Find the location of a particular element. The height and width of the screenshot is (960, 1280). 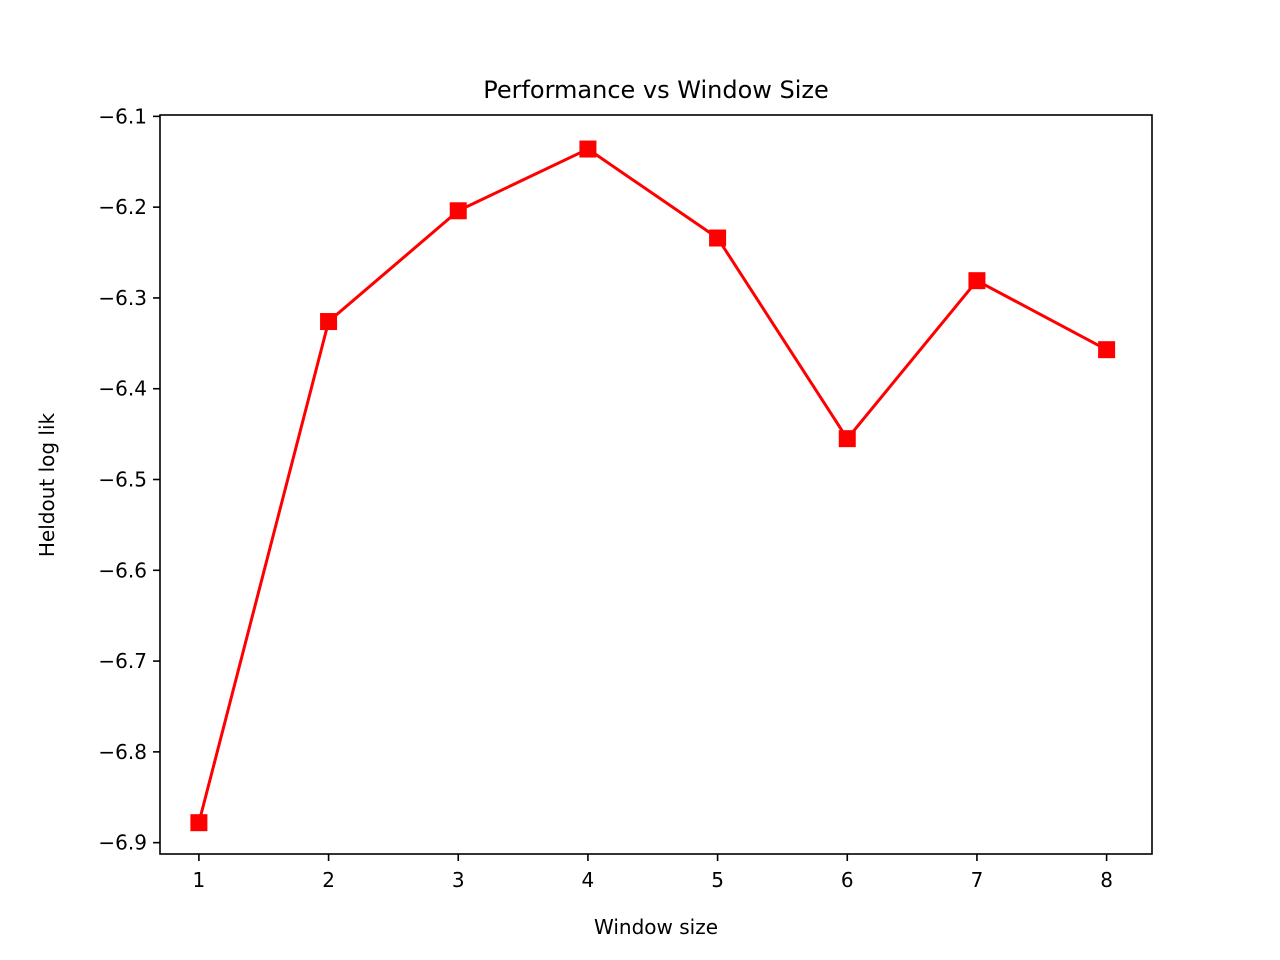

chart-title: Performance vs Window Size is located at coordinates (656, 90).